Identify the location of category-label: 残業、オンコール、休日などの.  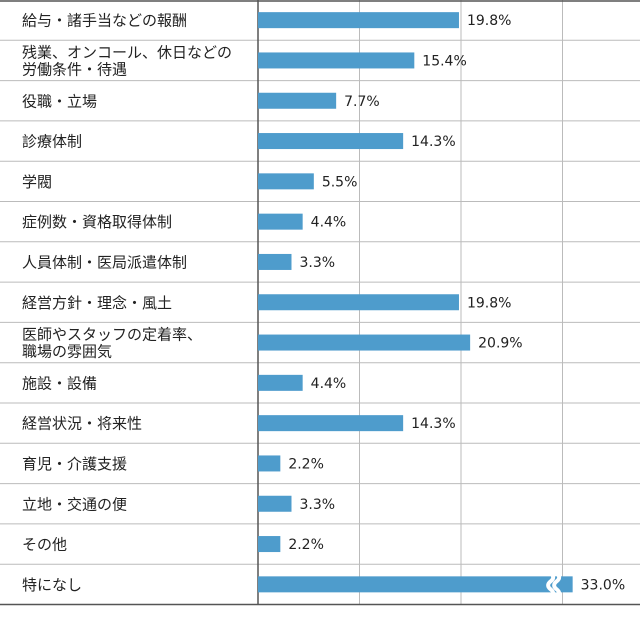
(127, 52).